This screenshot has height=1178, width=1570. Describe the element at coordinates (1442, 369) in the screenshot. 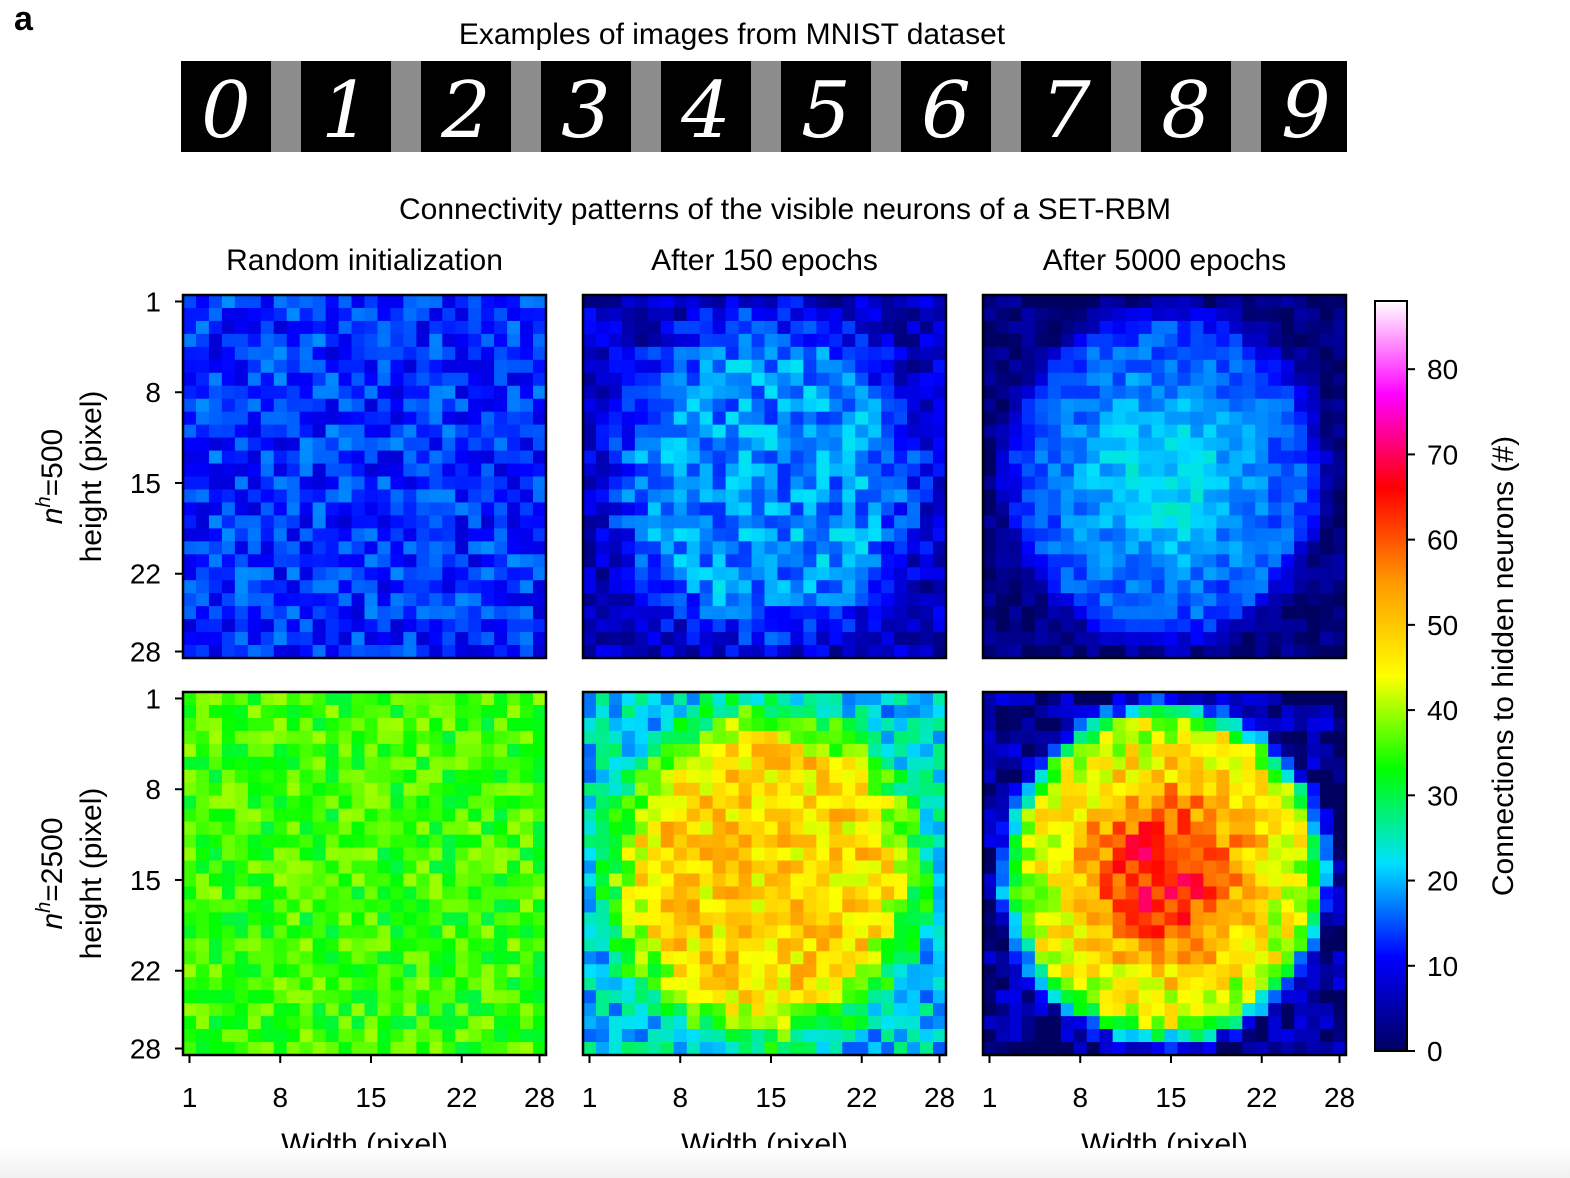

I see `colorbar-tick-label: 80` at that location.